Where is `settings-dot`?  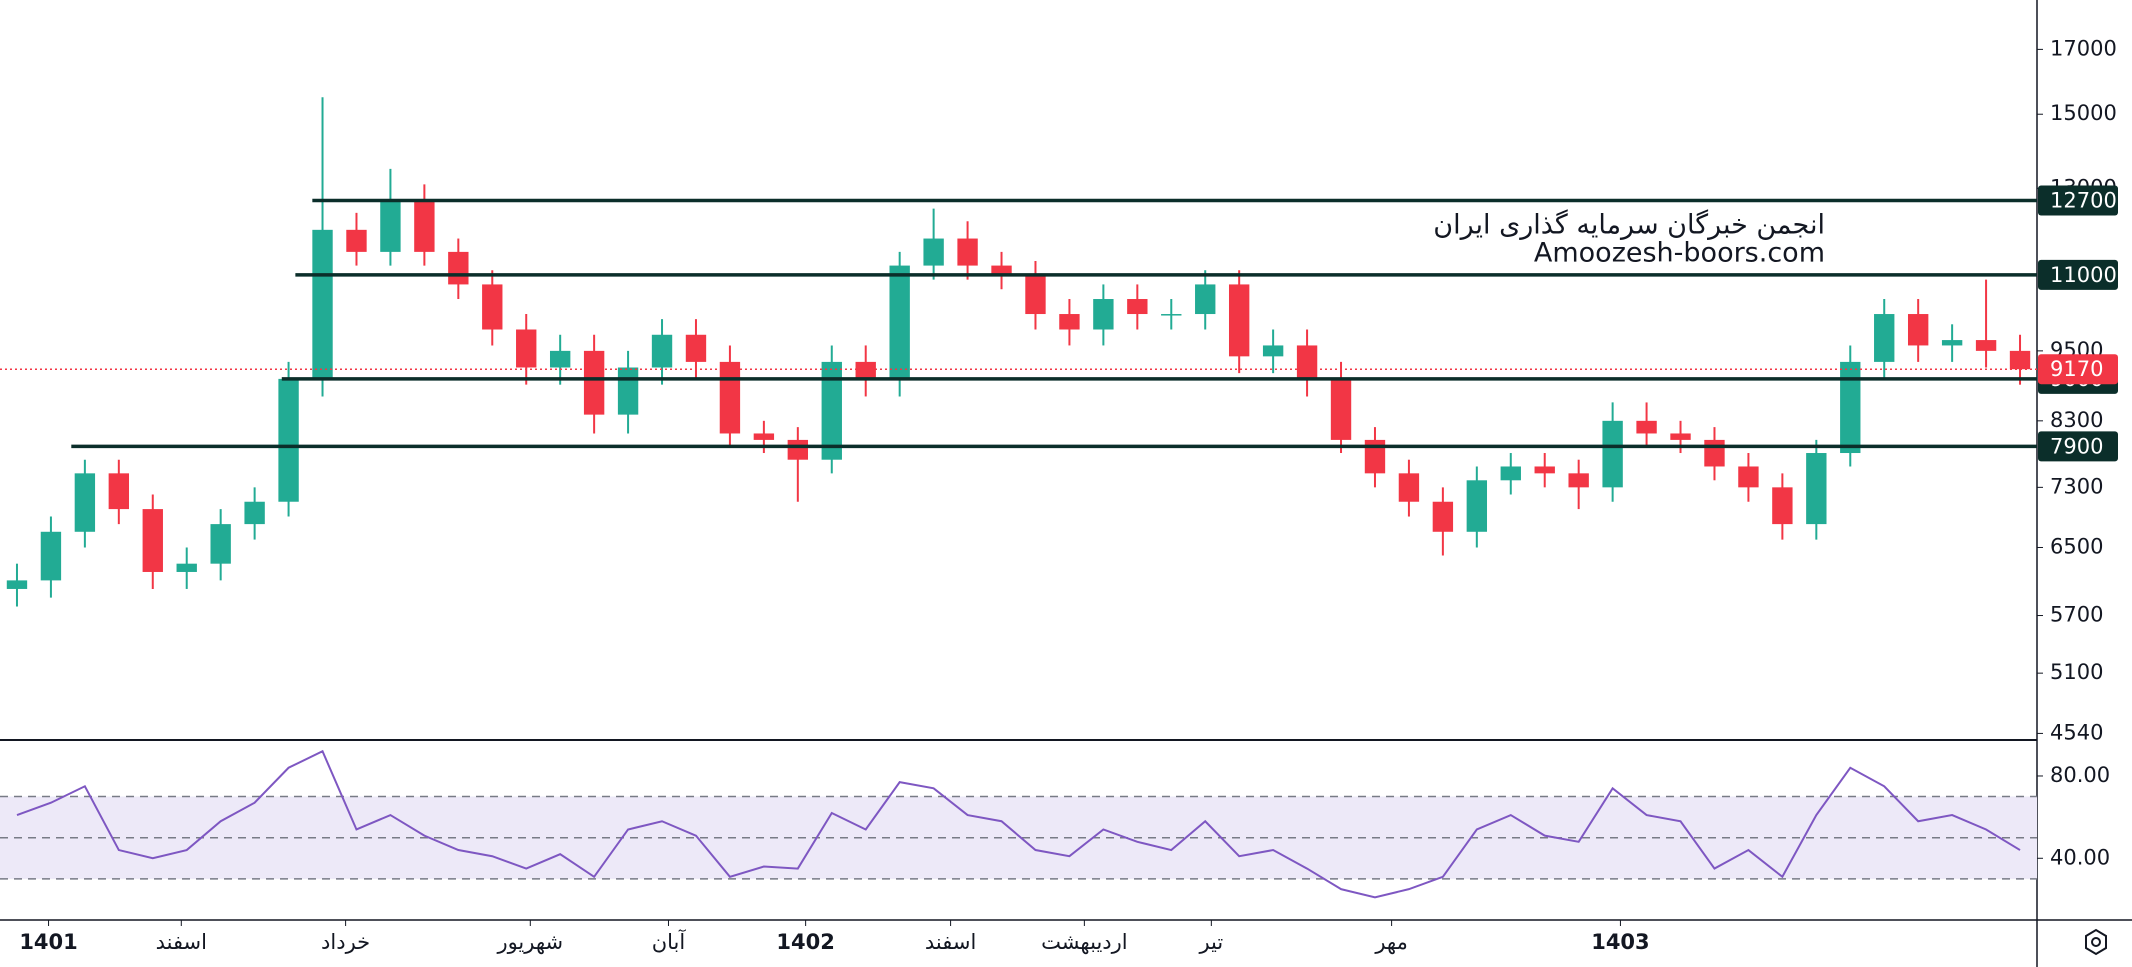
settings-dot is located at coordinates (2096, 942).